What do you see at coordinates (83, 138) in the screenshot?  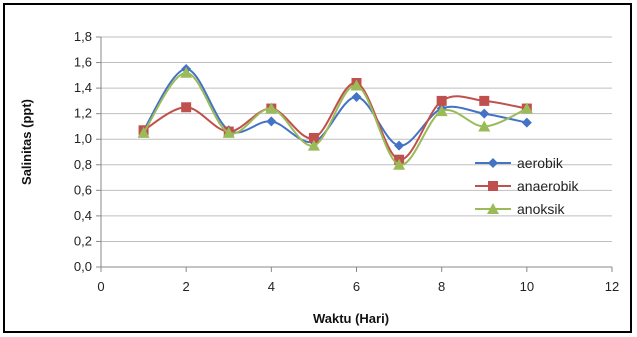 I see `y-tick-label: 1,0` at bounding box center [83, 138].